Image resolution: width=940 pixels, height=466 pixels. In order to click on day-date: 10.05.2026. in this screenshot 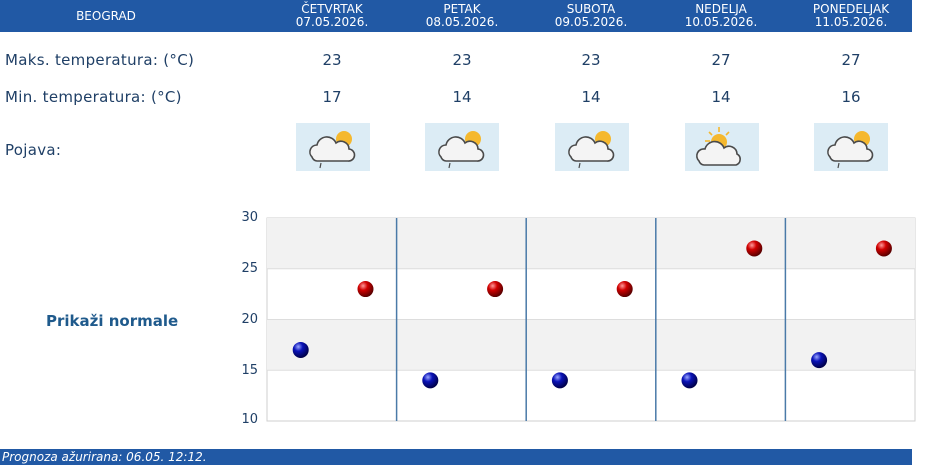, I will do `click(721, 22)`.